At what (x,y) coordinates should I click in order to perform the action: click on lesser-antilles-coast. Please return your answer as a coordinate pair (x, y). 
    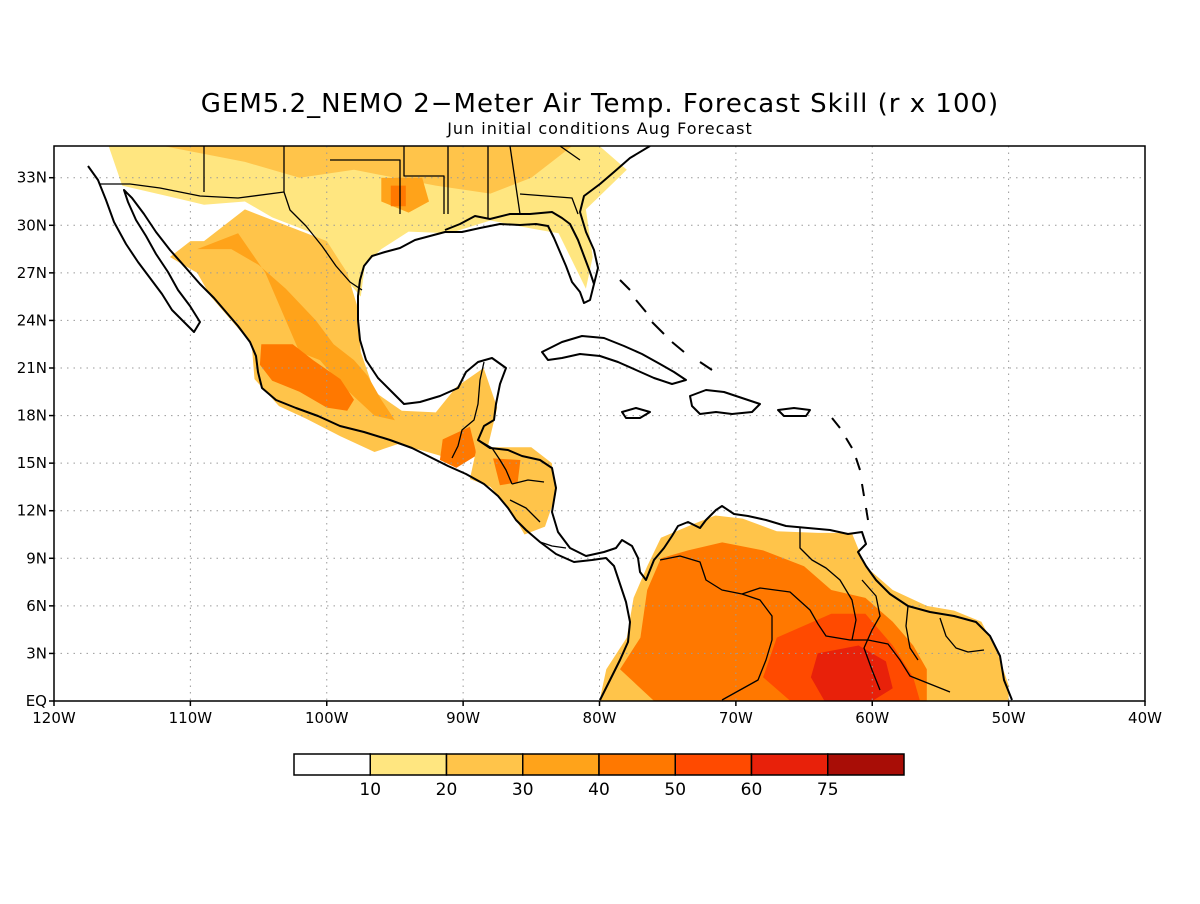
    Looking at the image, I should click on (850, 469).